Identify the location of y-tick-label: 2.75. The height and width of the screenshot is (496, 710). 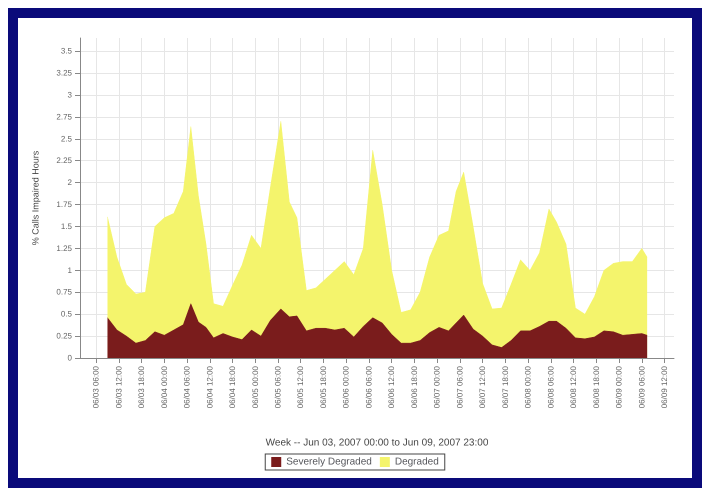
(64, 117).